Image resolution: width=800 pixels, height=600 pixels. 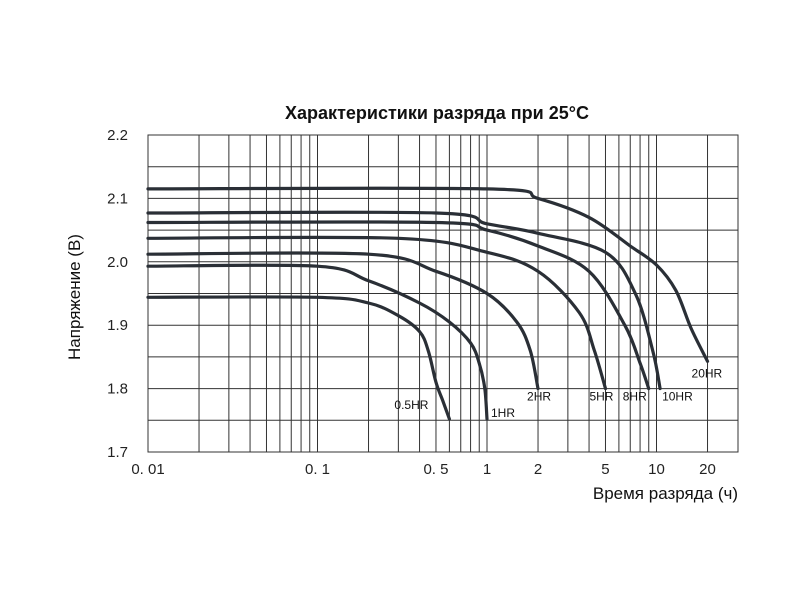 I want to click on series-line-0.5hr, so click(x=298, y=358).